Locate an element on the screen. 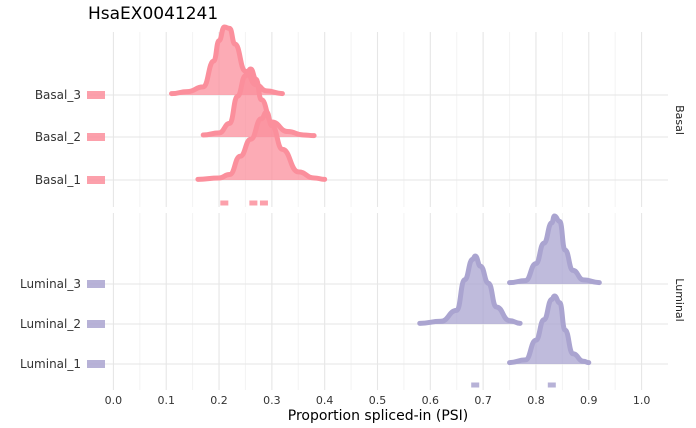  facet-strip-label: Luminal is located at coordinates (679, 299).